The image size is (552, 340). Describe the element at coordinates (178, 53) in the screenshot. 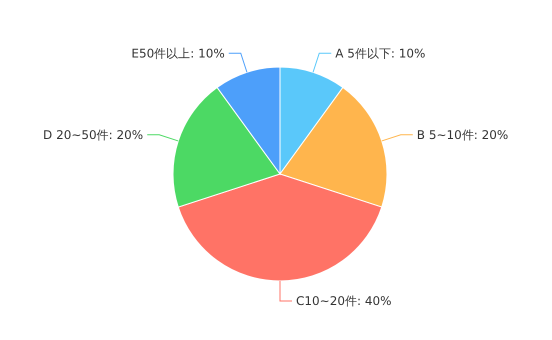

I see `slice-label: E50件以上: 10%` at that location.